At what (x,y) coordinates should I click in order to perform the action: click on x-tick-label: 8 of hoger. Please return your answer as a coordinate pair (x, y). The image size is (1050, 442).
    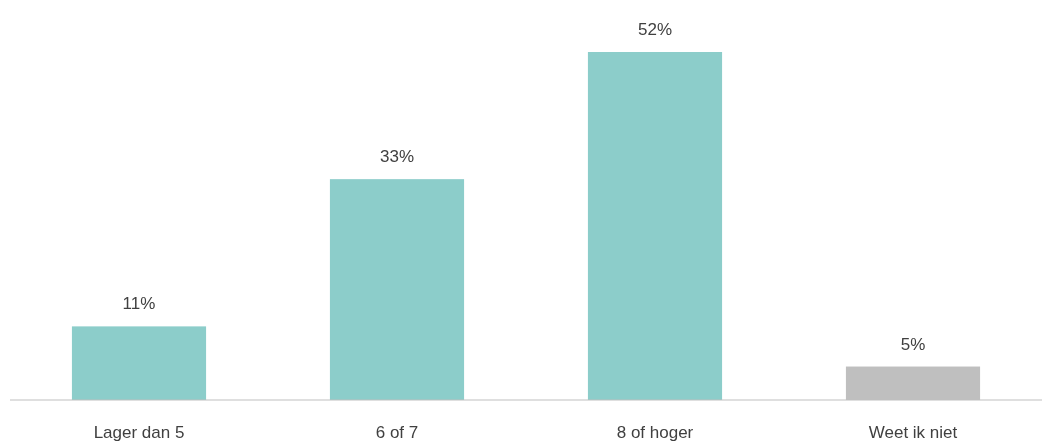
    Looking at the image, I should click on (655, 432).